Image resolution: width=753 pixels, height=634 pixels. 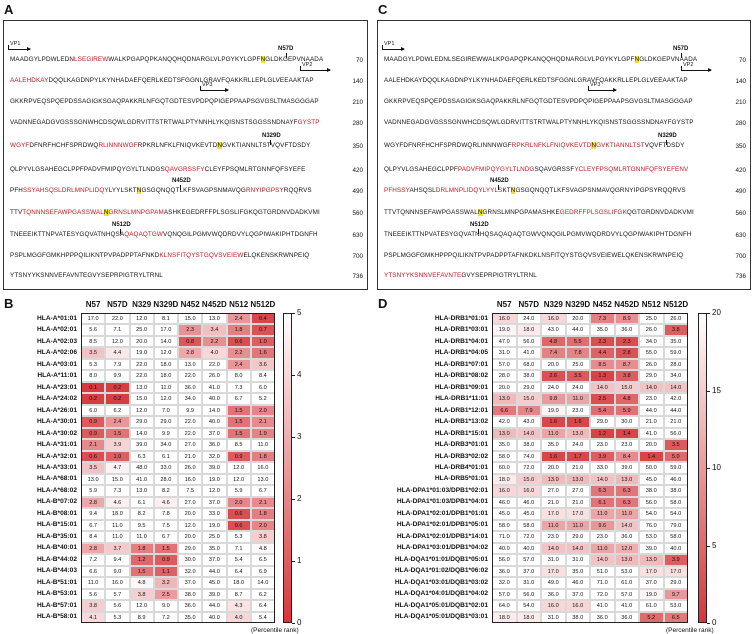 What do you see at coordinates (651, 304) in the screenshot?
I see `column-header: N512` at bounding box center [651, 304].